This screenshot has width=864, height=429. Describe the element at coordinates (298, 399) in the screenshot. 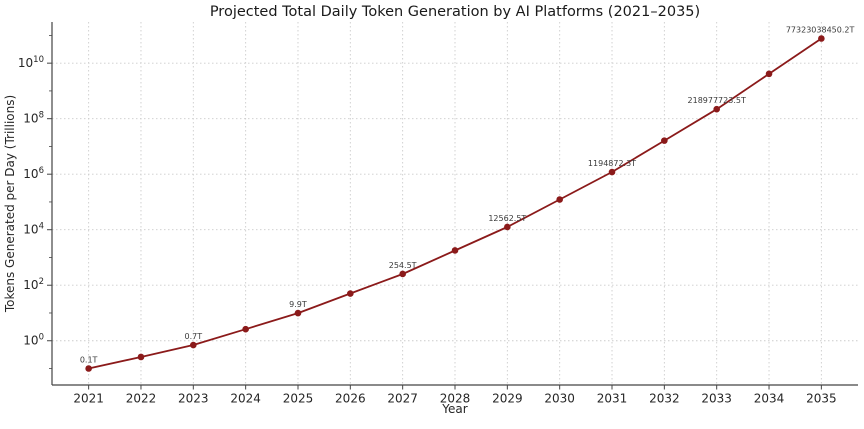

I see `x-tick-label: 2025` at that location.